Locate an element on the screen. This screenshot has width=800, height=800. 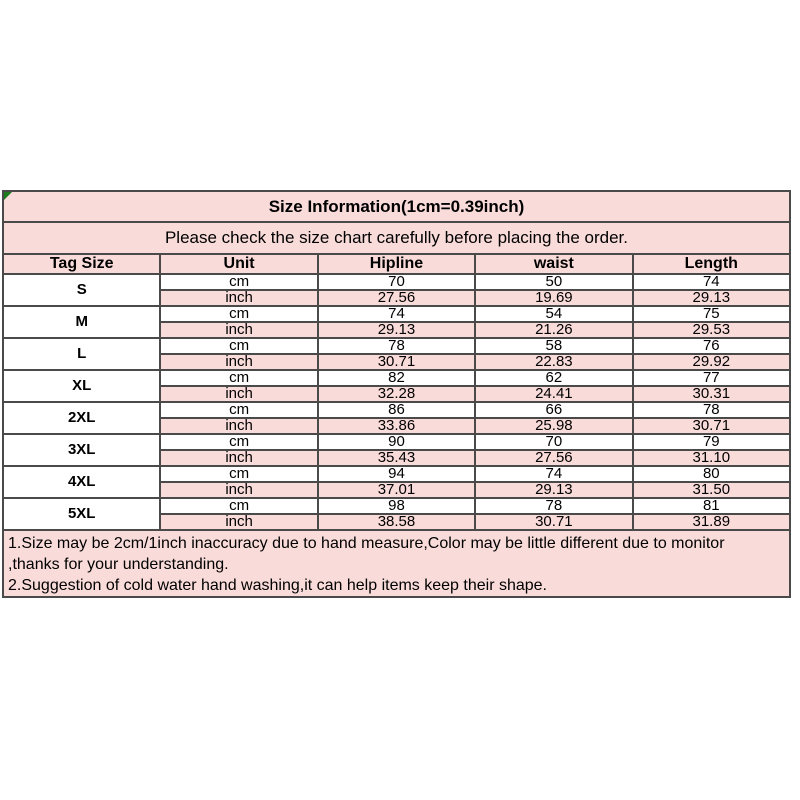
hipline-inch-value: 29.13 is located at coordinates (396, 330).